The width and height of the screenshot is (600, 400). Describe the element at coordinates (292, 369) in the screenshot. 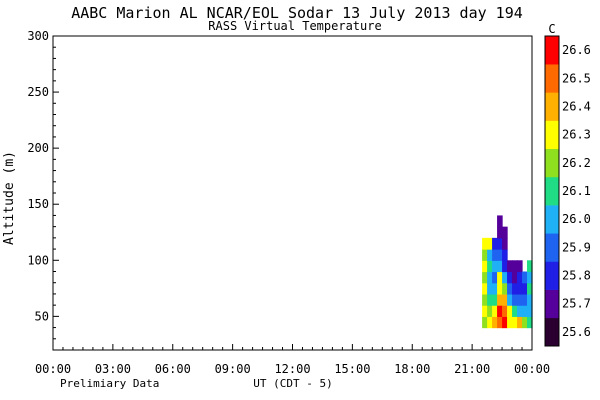

I see `x-tick-label: 12:00` at that location.